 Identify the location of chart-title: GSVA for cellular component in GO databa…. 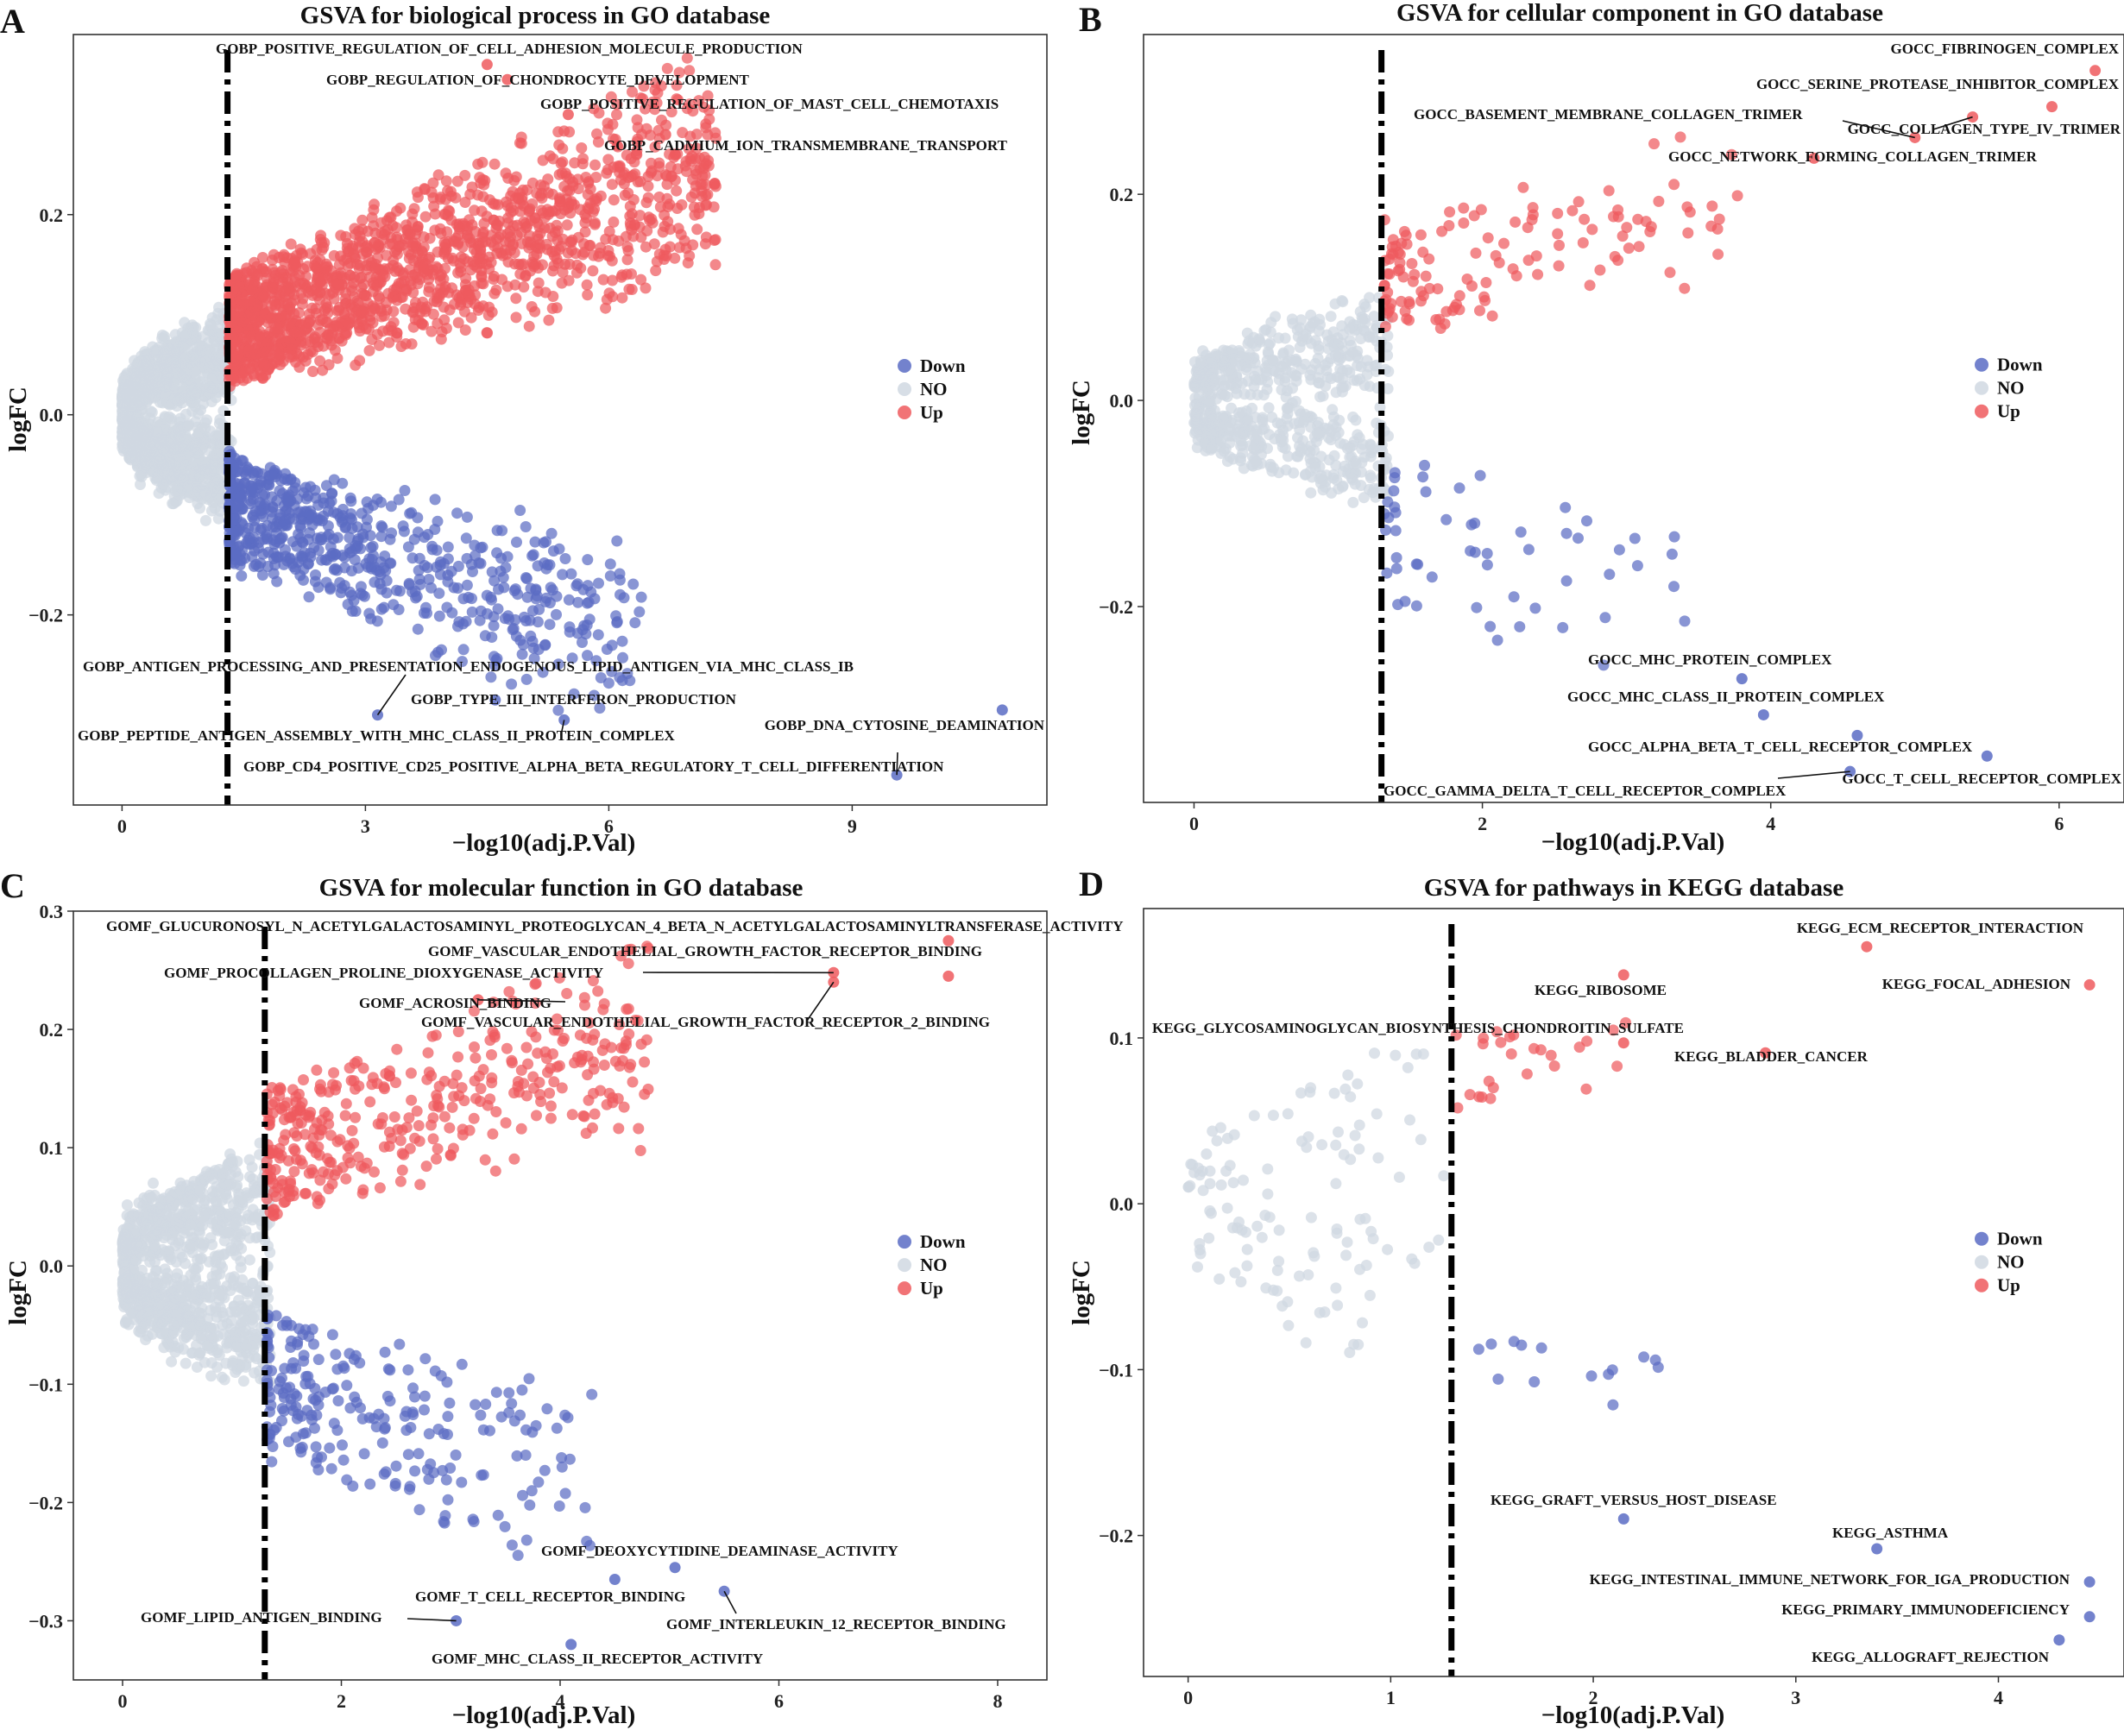
(1639, 13).